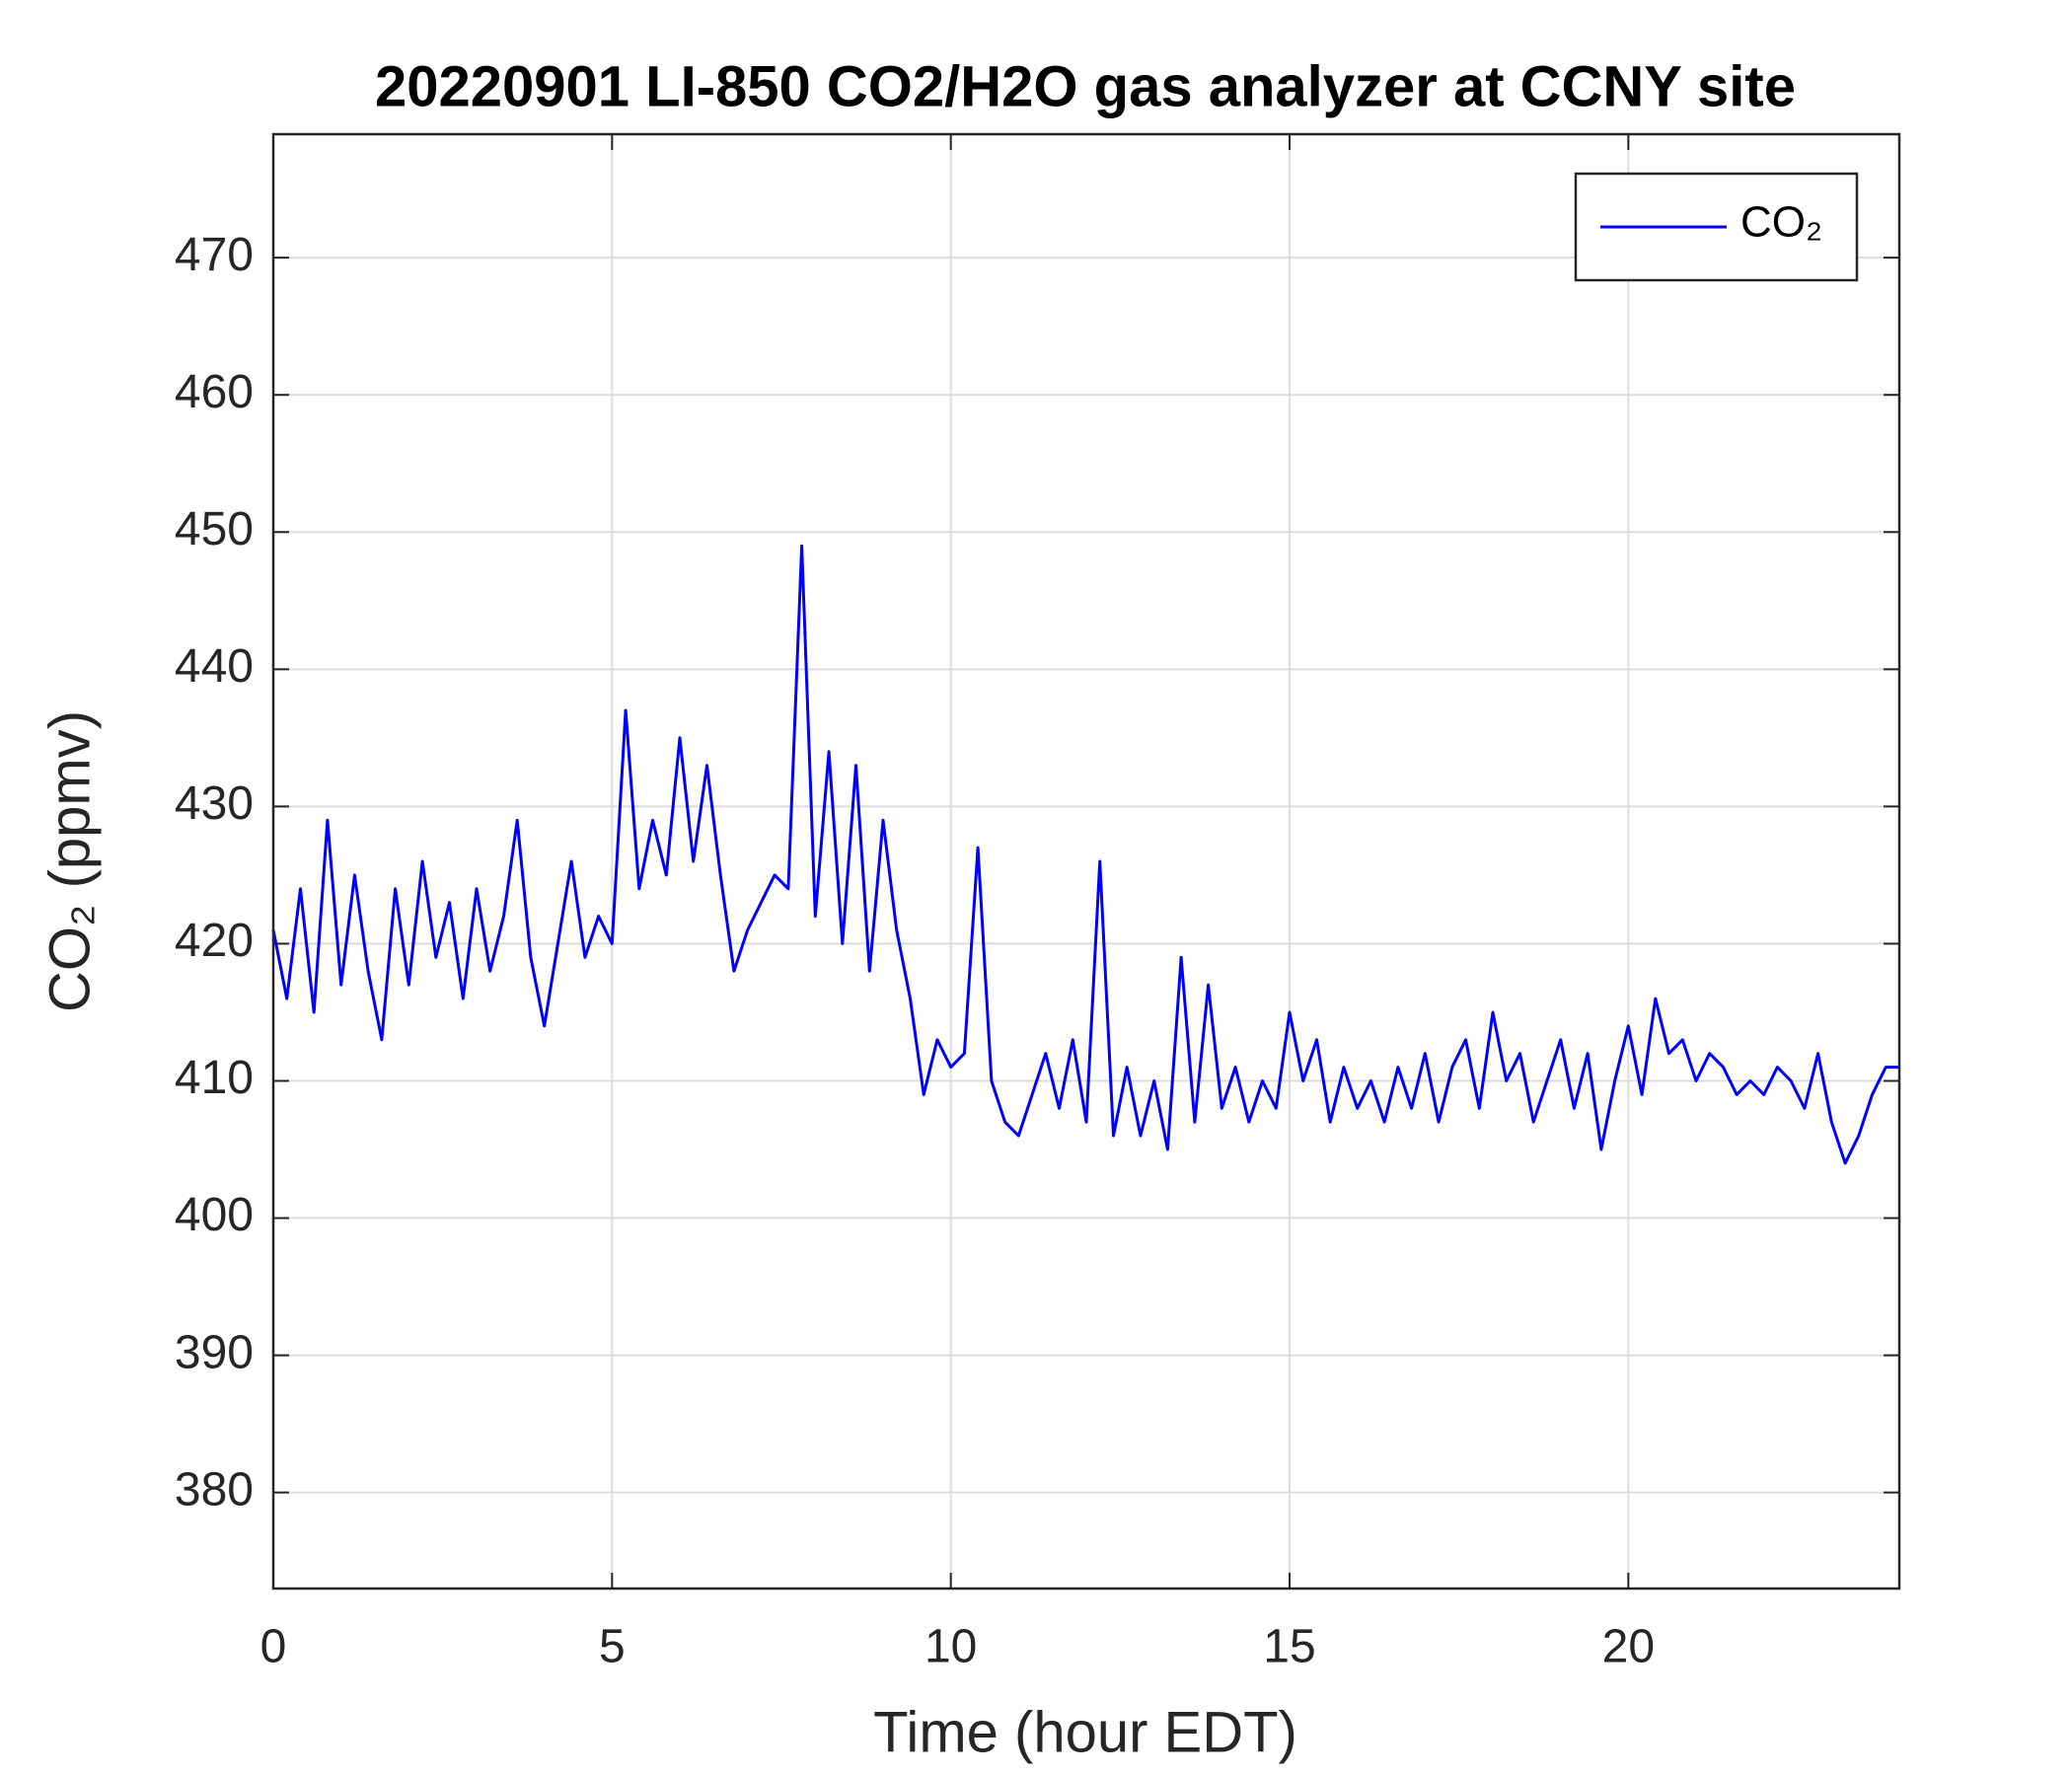 The width and height of the screenshot is (2072, 1776). I want to click on x-tick-label: 0, so click(274, 1647).